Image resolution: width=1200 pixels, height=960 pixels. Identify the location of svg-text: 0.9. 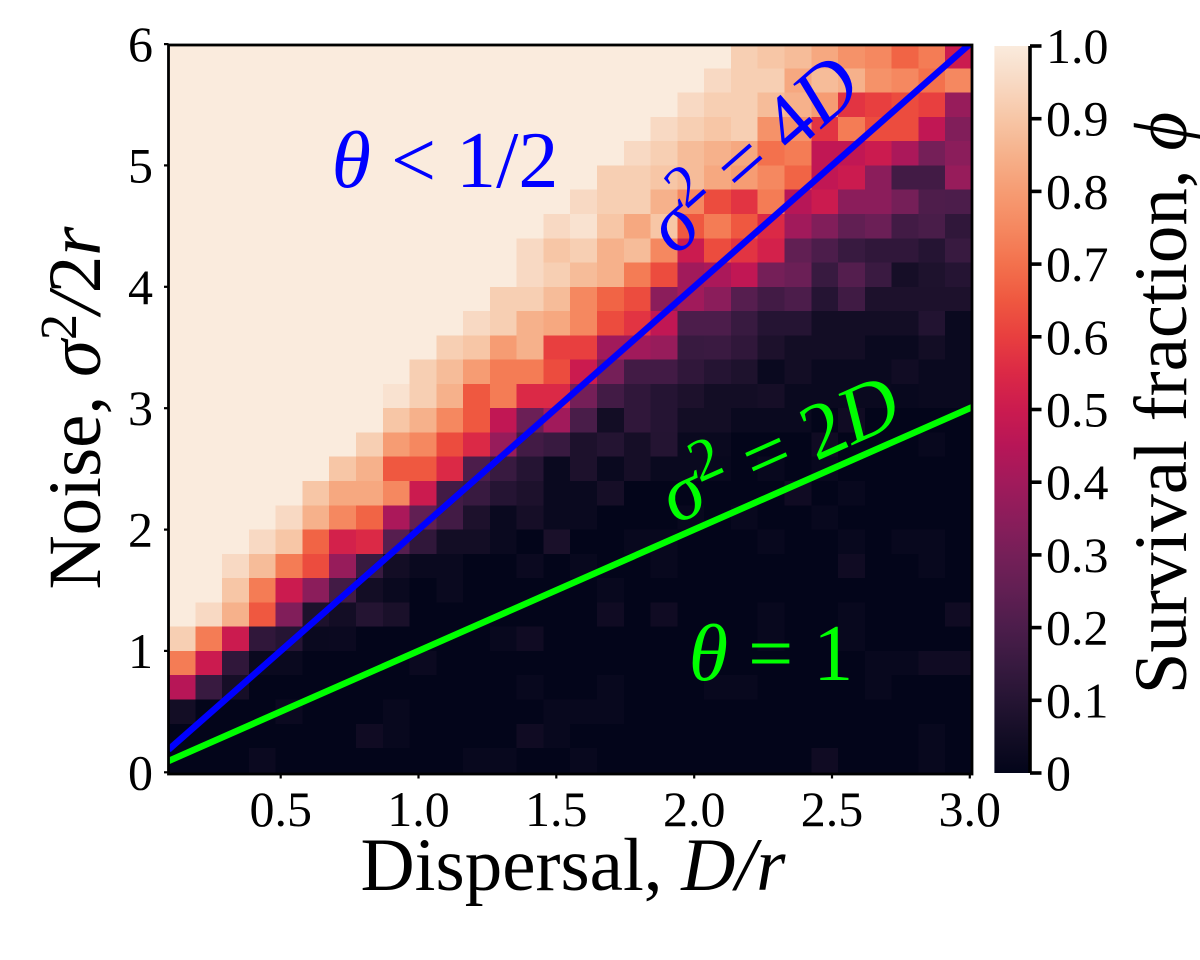
(1077, 119).